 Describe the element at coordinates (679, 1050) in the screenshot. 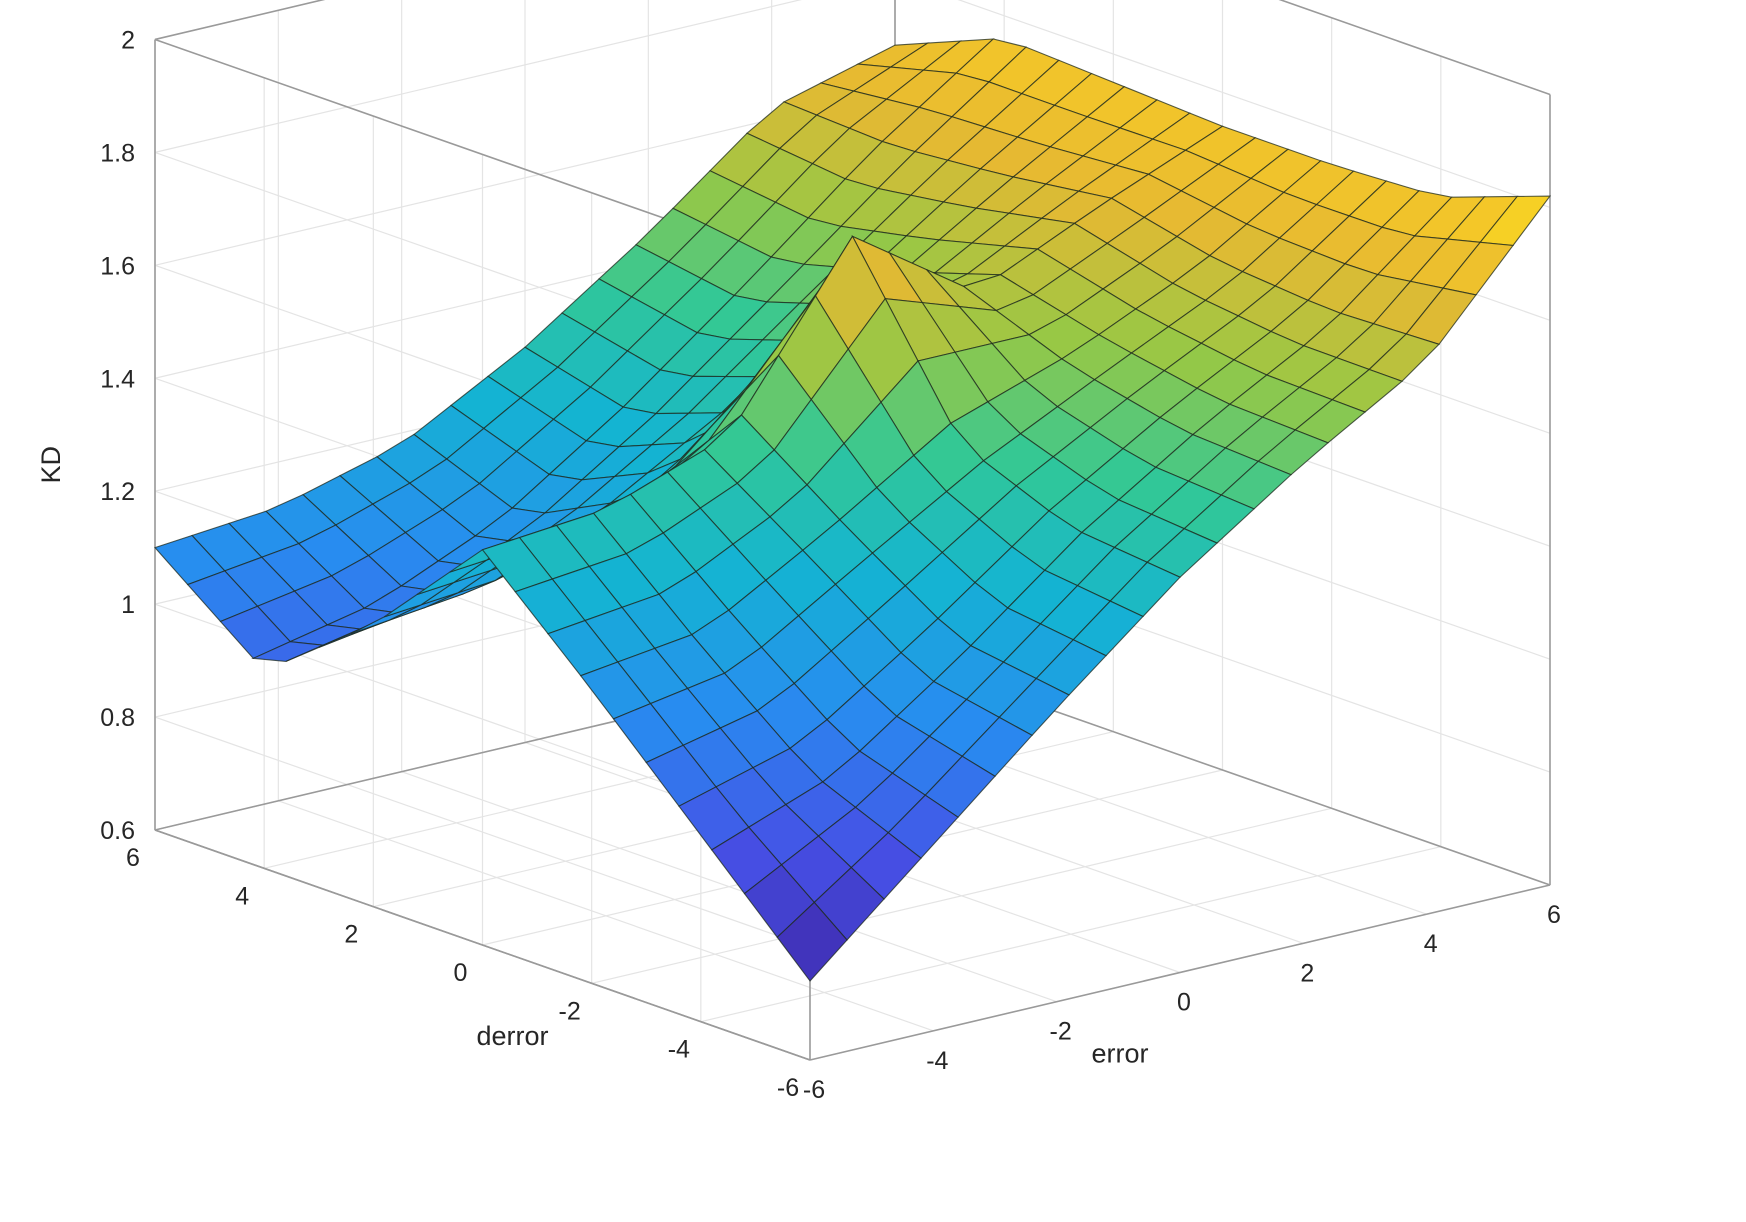

I see `y-tick-label: -4` at that location.